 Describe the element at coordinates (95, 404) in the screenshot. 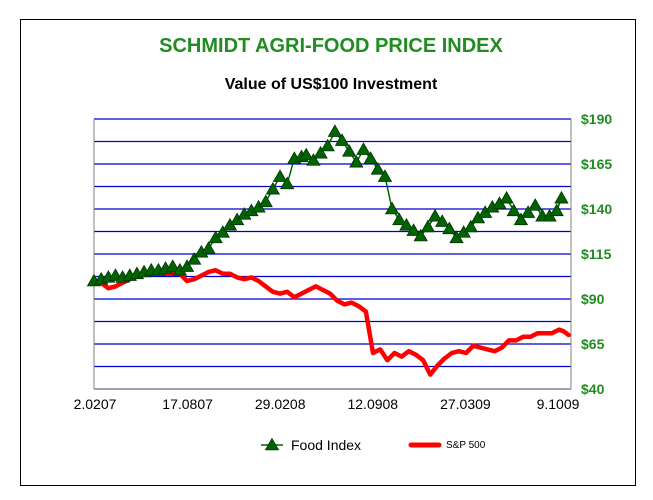

I see `x-tick-label: 2.0207` at that location.